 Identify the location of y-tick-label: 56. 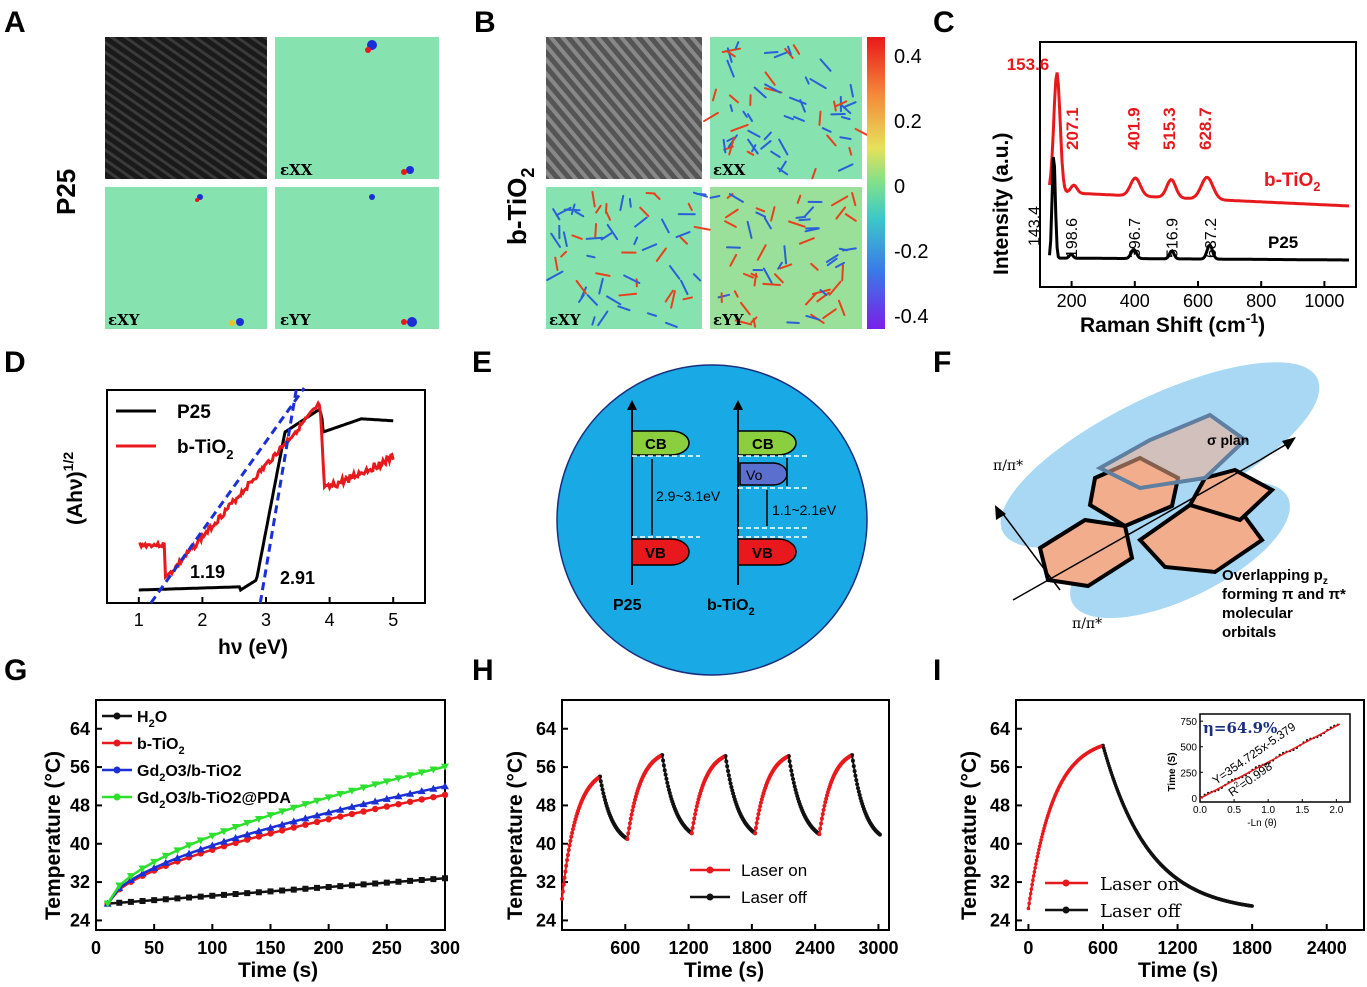
(80, 767).